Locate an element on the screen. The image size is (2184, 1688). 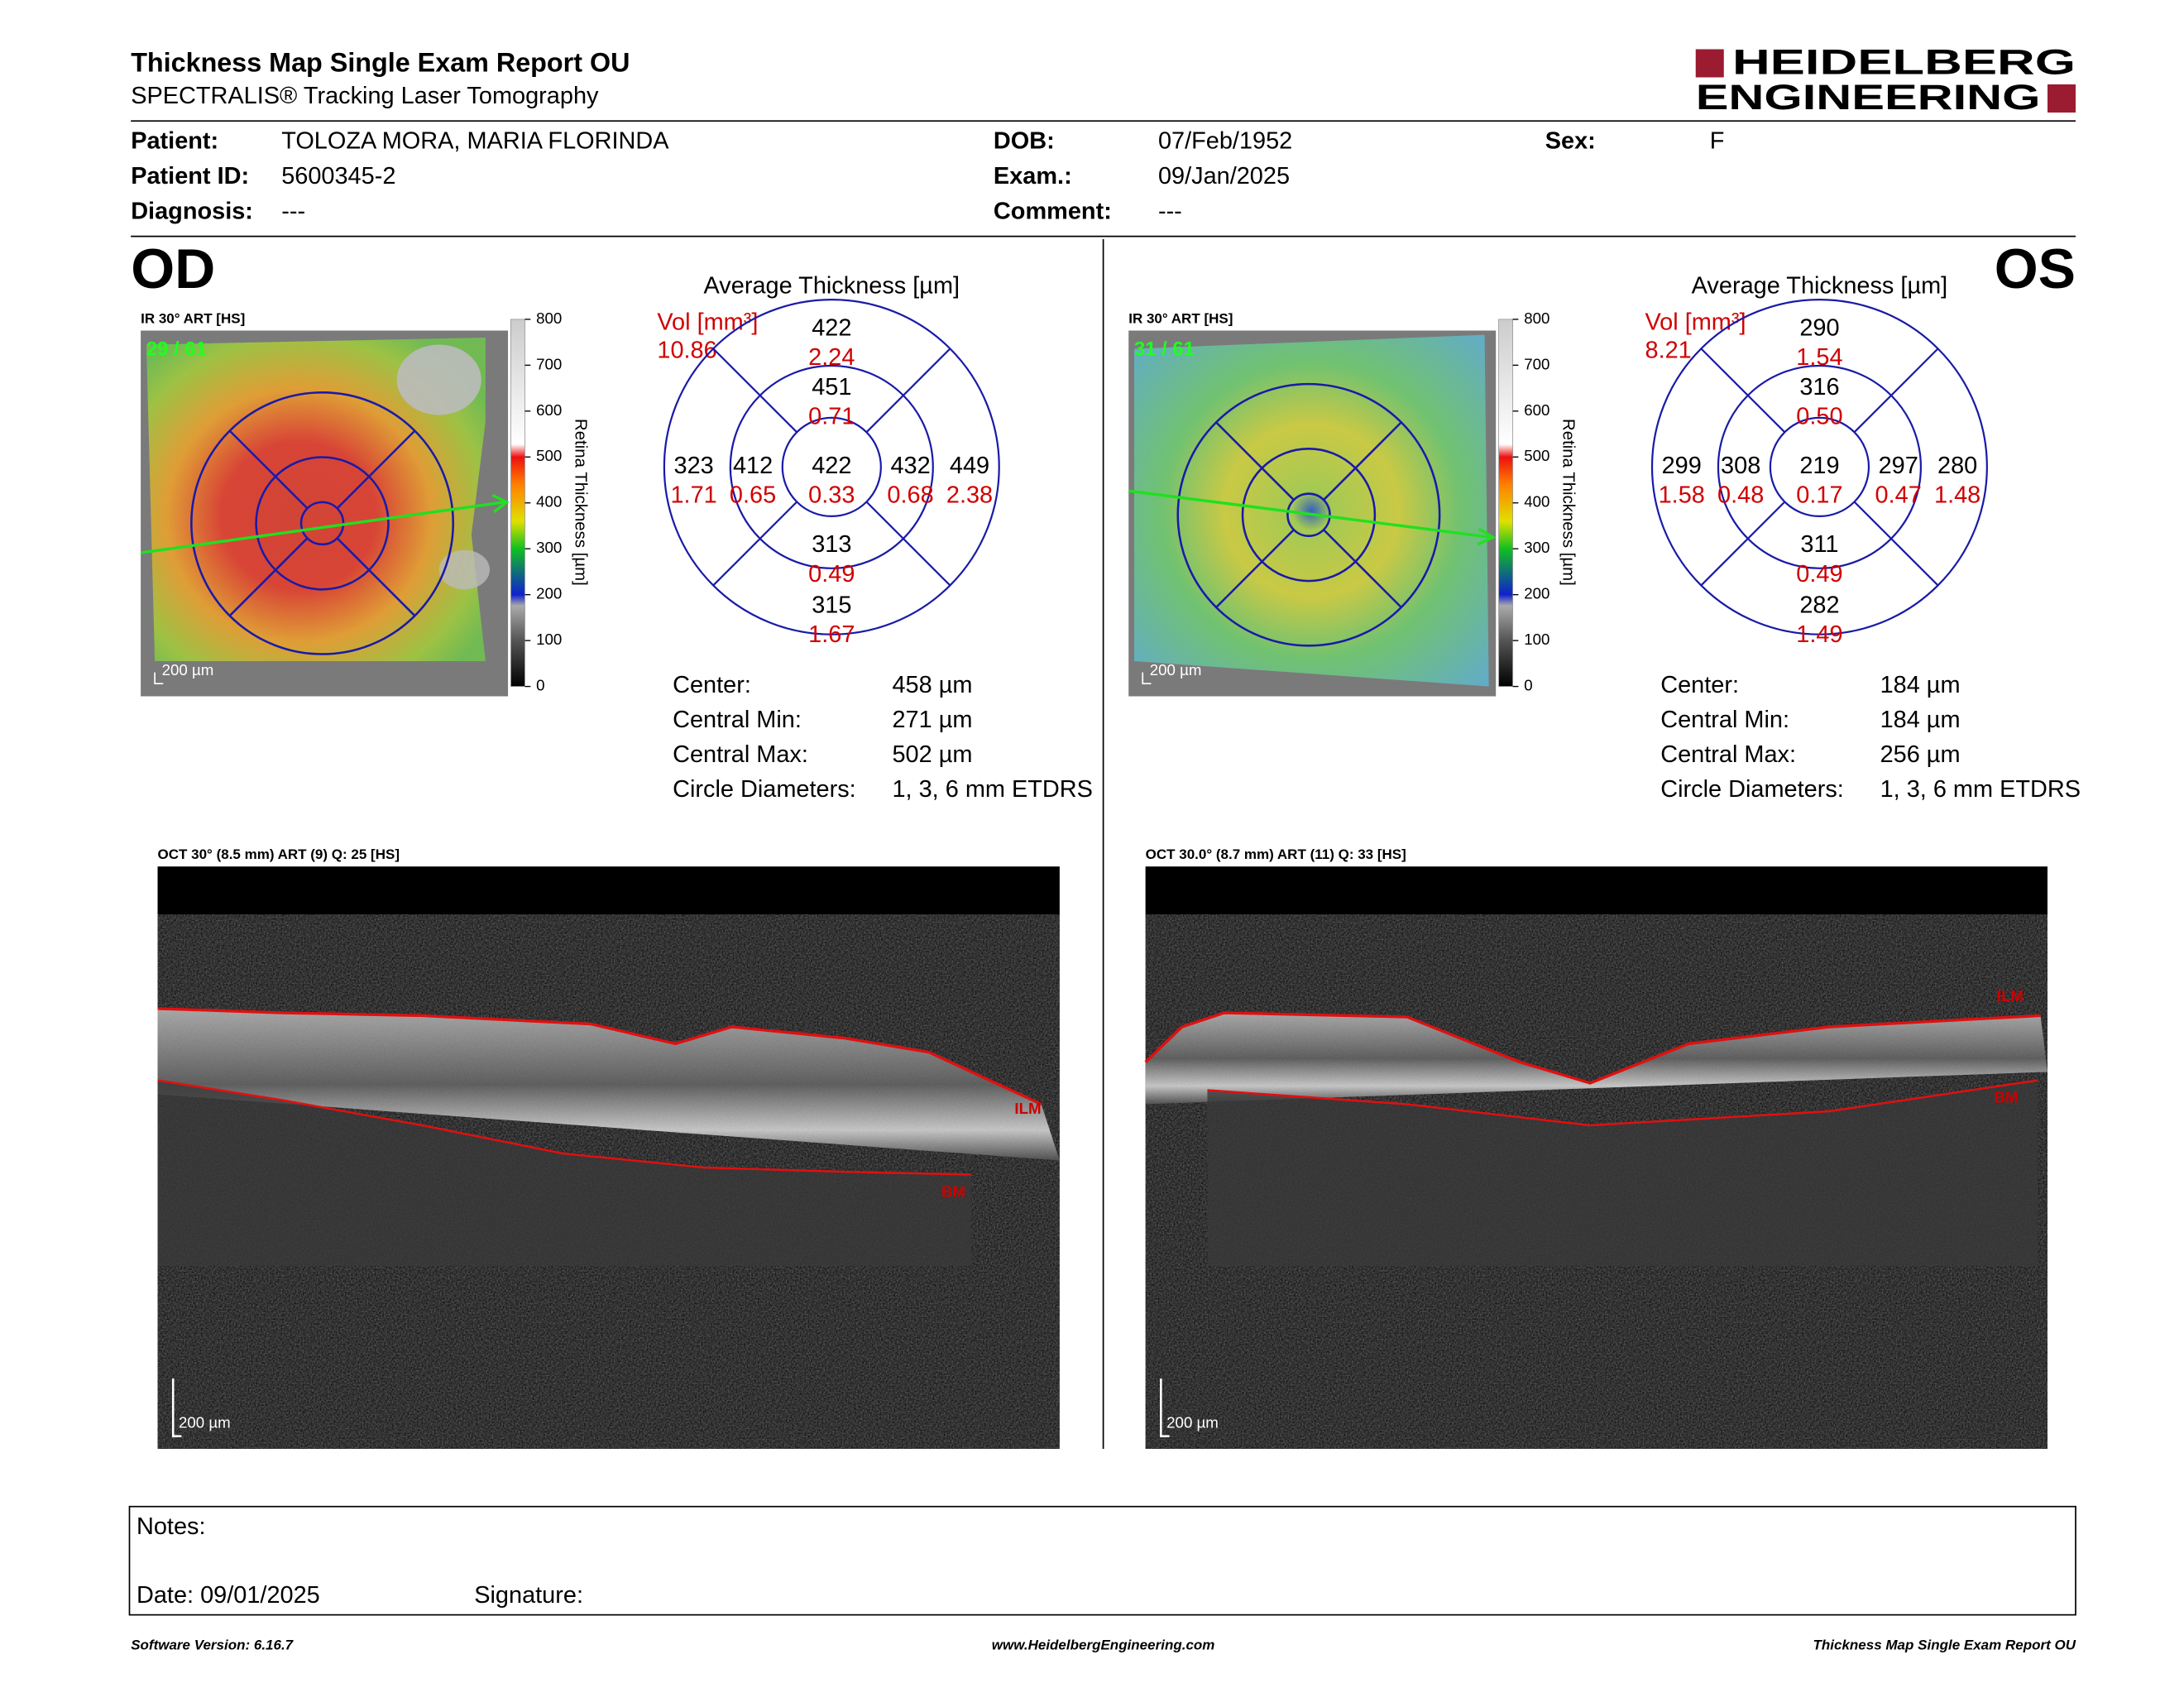
oct-label: OCT 30.0° (8.7 mm) ART (11) Q: 33 [HS] is located at coordinates (1276, 854).